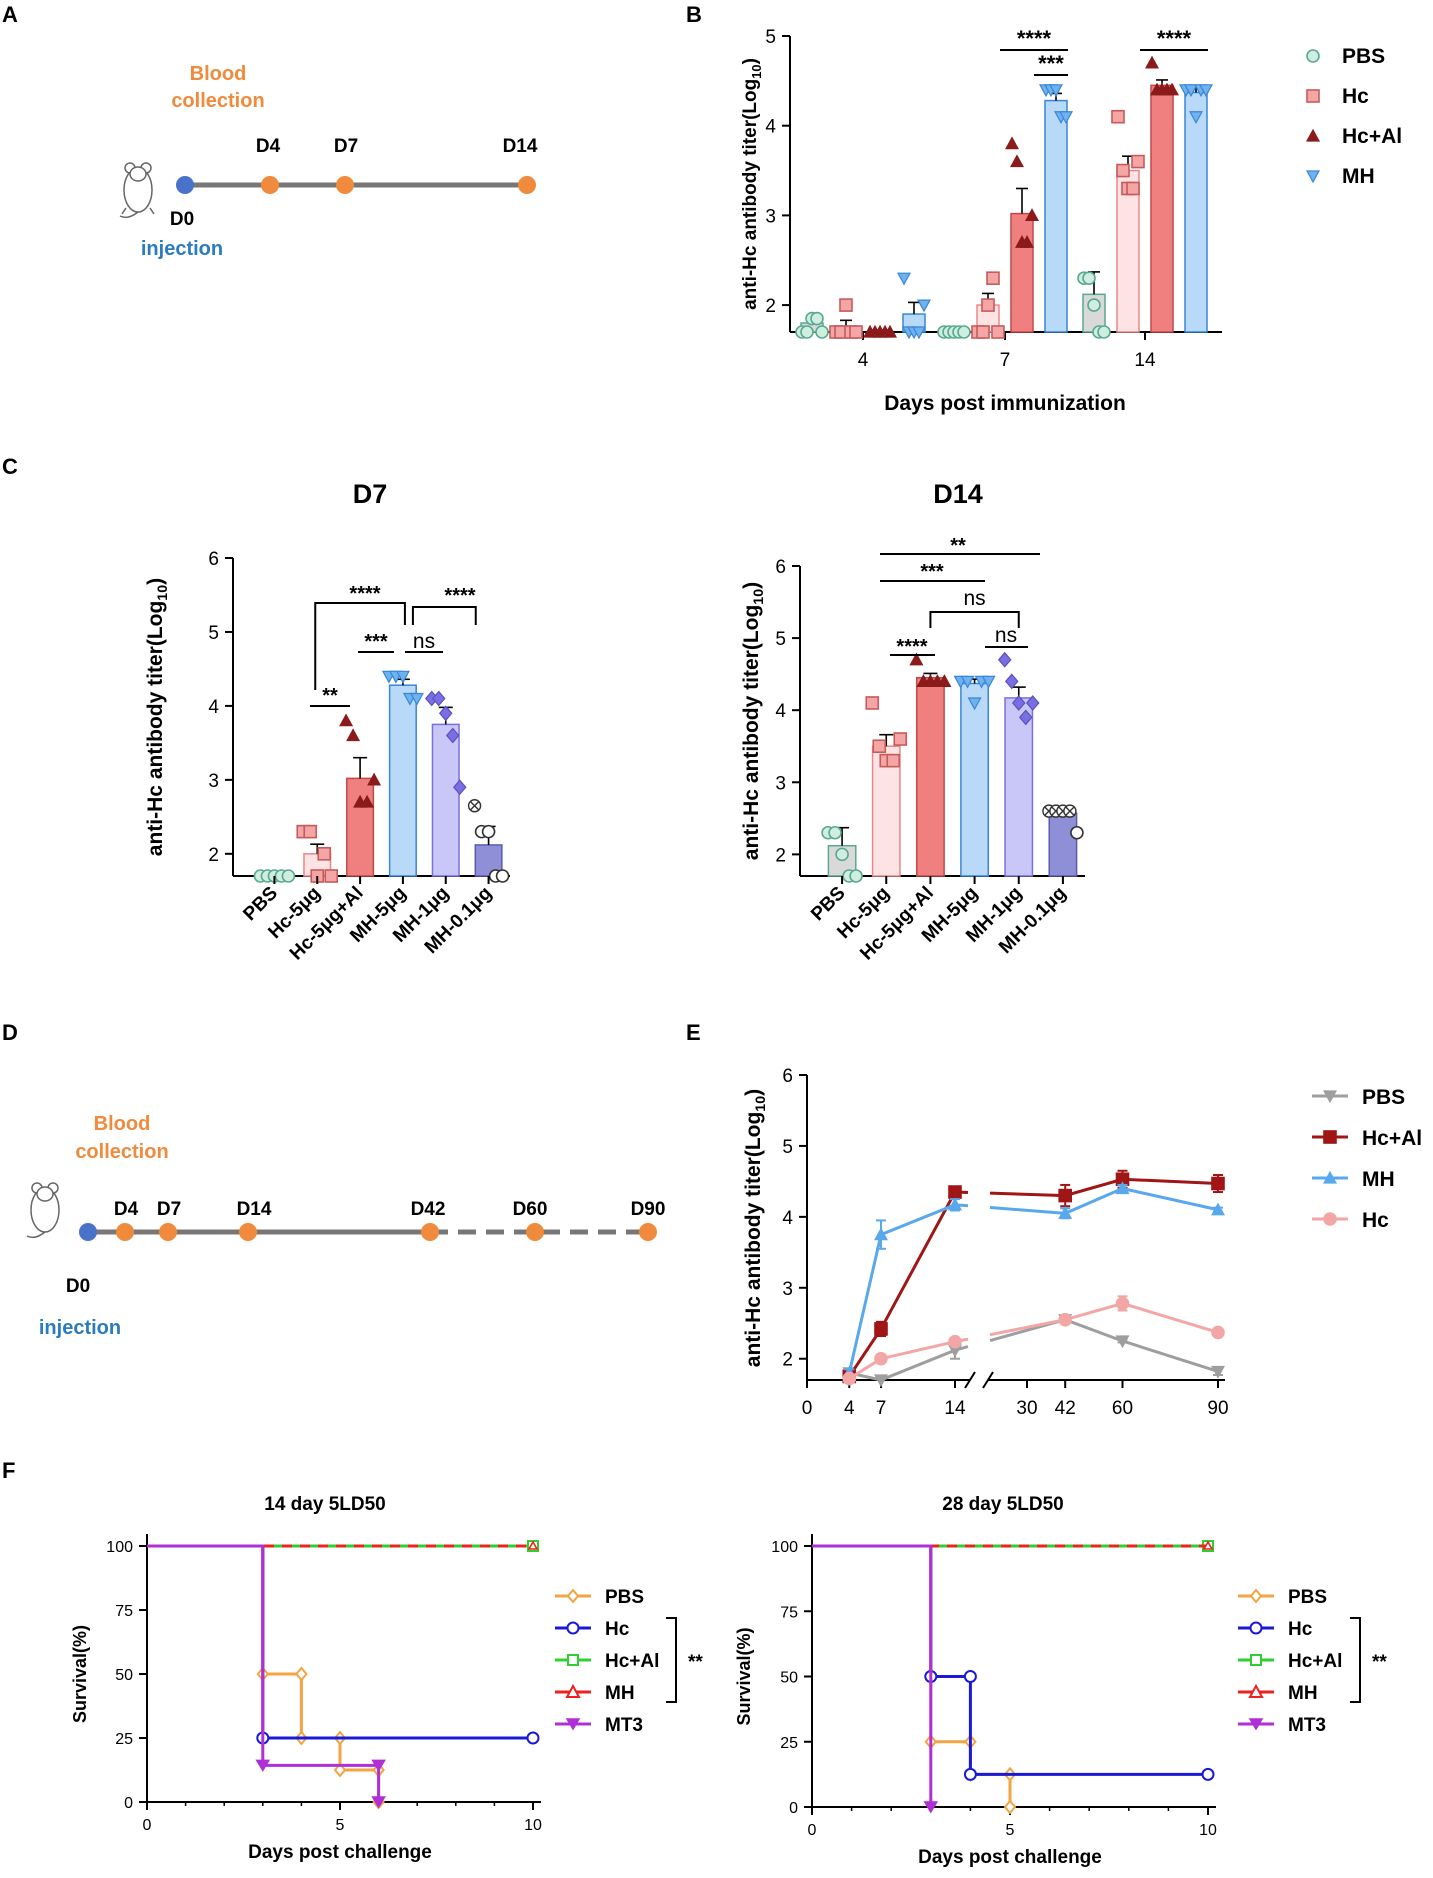  I want to click on data-point-x, so click(475, 806).